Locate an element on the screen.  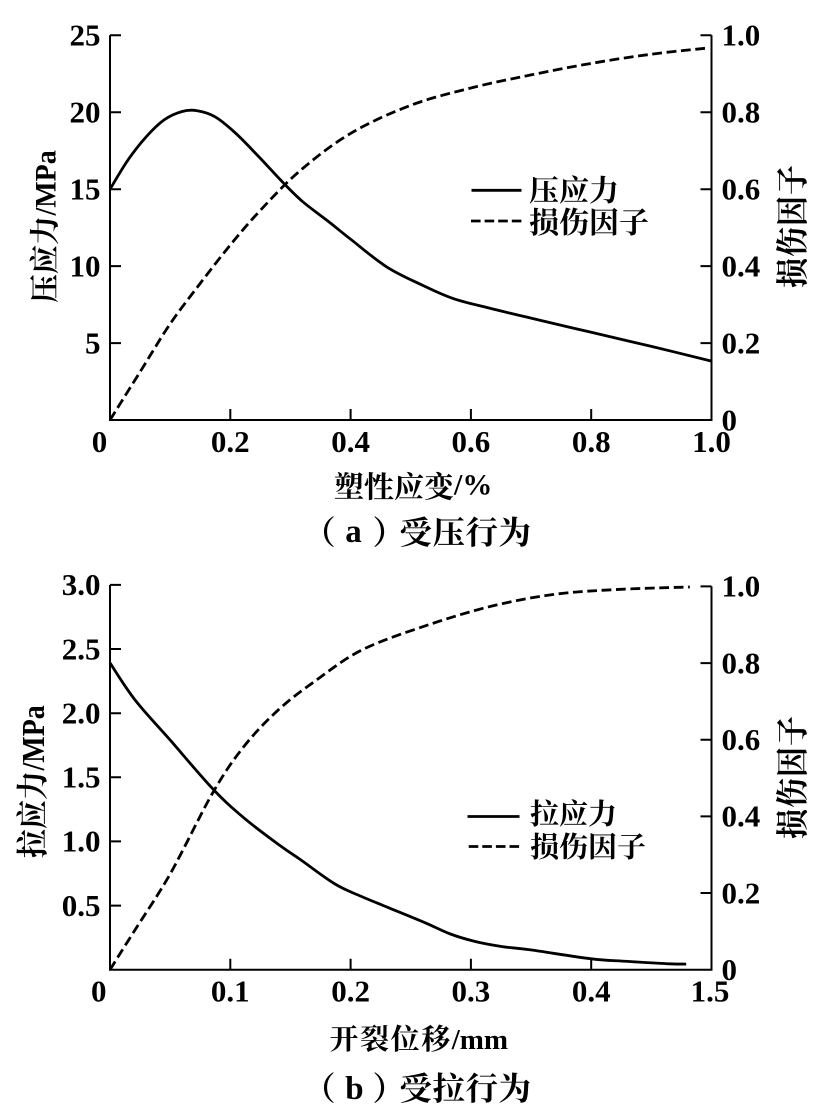
svg-text: b is located at coordinates (354, 1089).